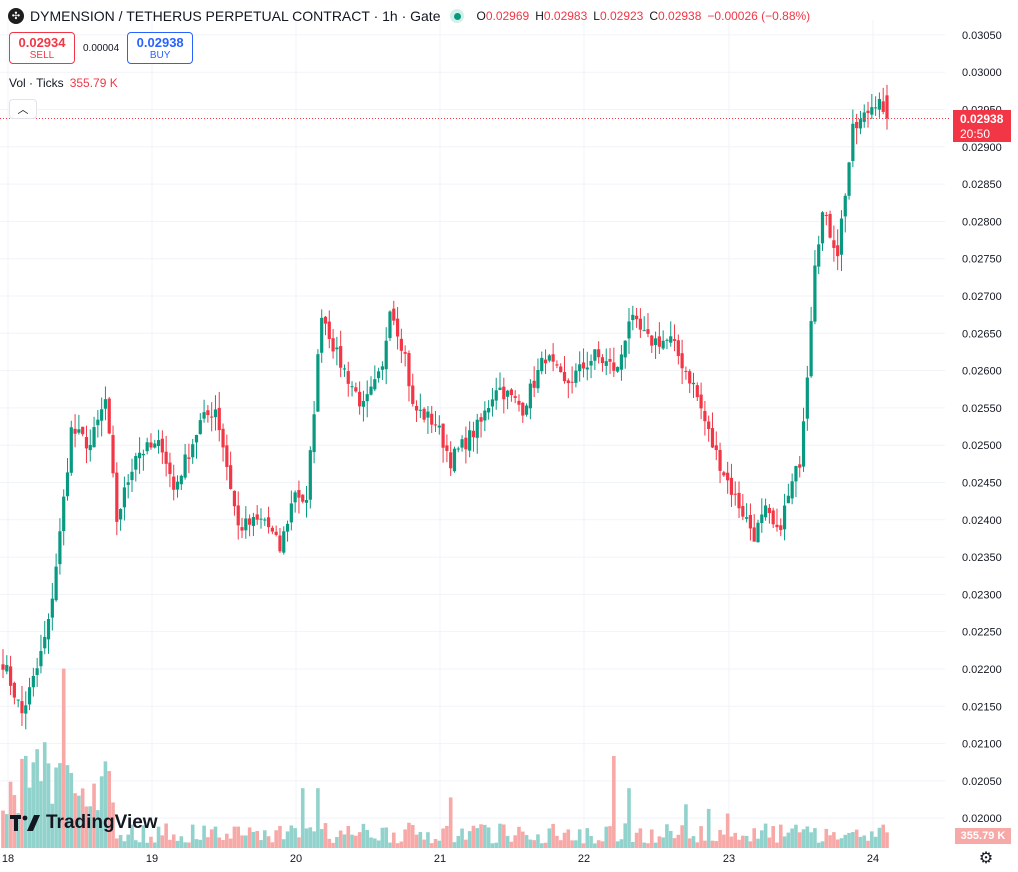 The height and width of the screenshot is (872, 1018). Describe the element at coordinates (680, 16) in the screenshot. I see `ohlc-value: 0.02938` at that location.